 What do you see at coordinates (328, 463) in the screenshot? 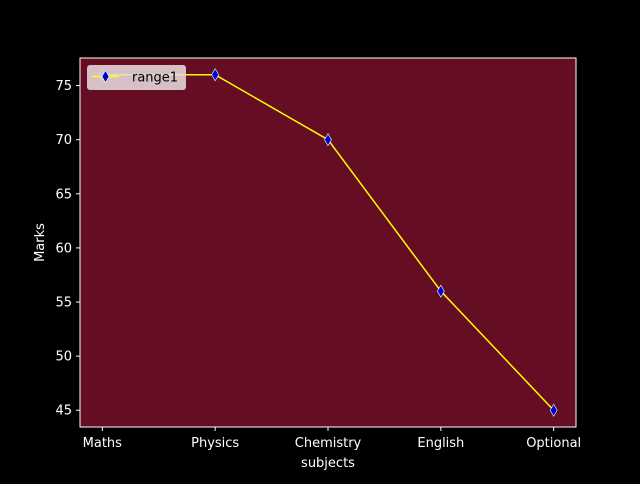
I see `x-axis-label: subjects` at bounding box center [328, 463].